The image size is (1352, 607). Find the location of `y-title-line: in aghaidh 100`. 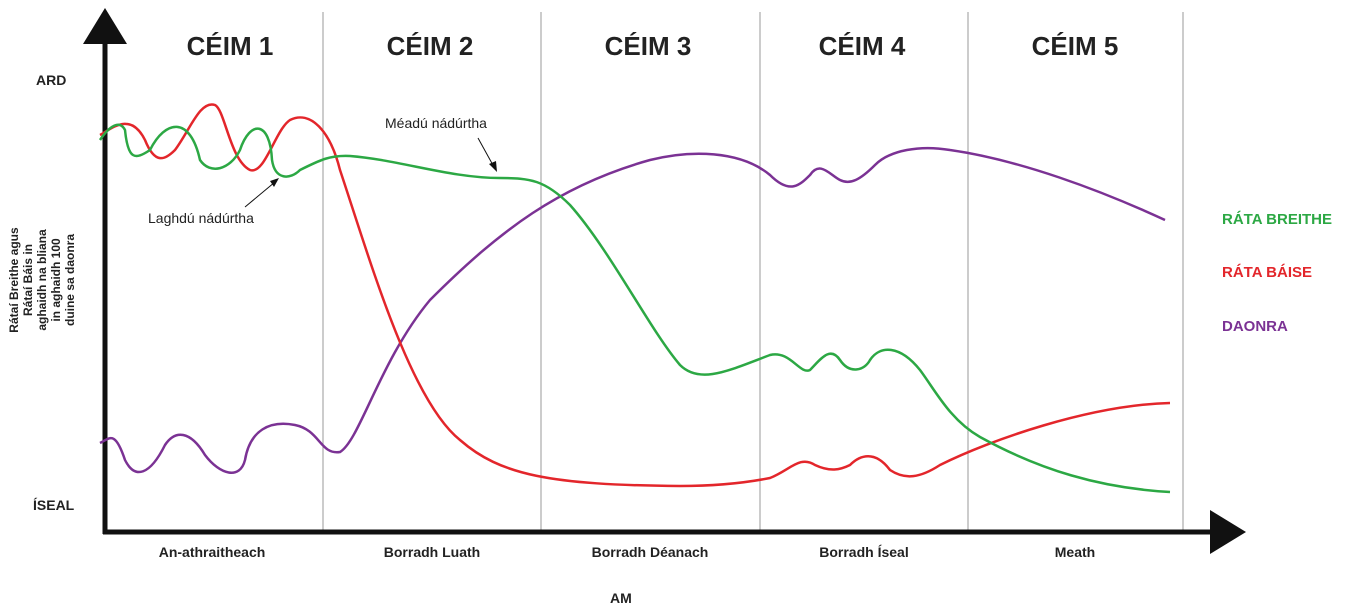

y-title-line: in aghaidh 100 is located at coordinates (56, 280).